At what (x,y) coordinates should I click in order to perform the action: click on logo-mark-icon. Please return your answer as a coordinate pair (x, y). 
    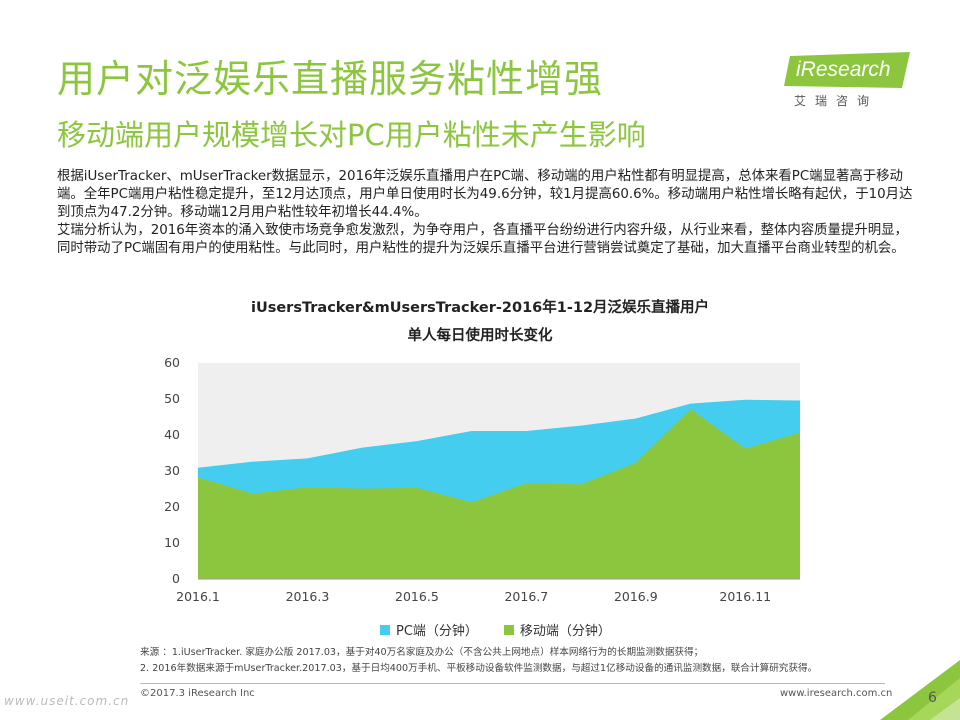
    Looking at the image, I should click on (847, 70).